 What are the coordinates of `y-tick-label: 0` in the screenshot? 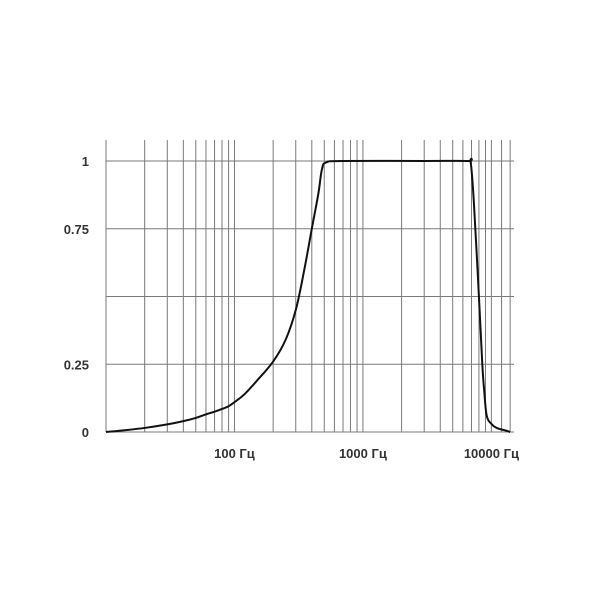 It's located at (85, 432).